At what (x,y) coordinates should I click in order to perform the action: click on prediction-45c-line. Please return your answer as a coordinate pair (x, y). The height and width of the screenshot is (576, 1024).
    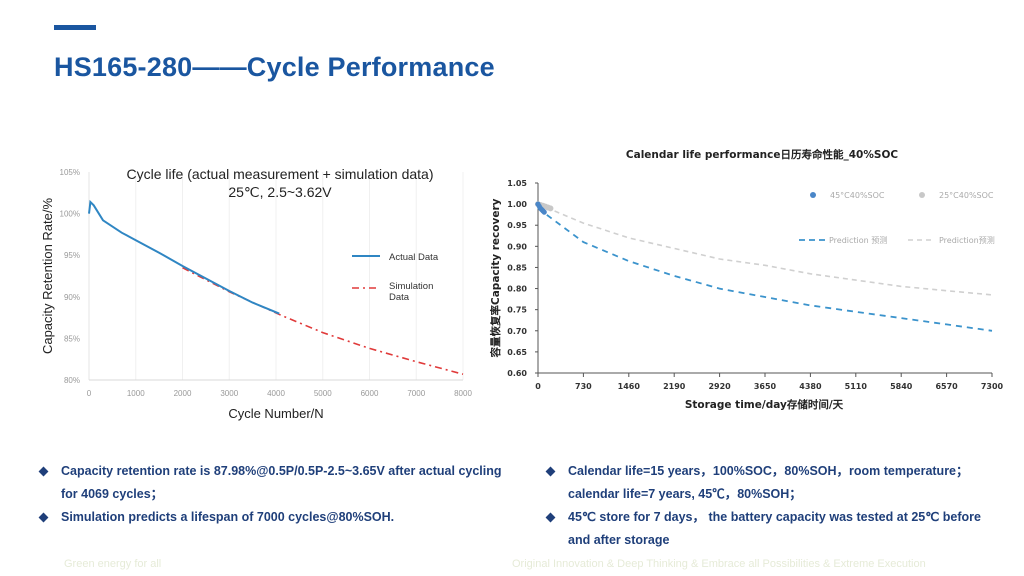
    Looking at the image, I should click on (765, 269).